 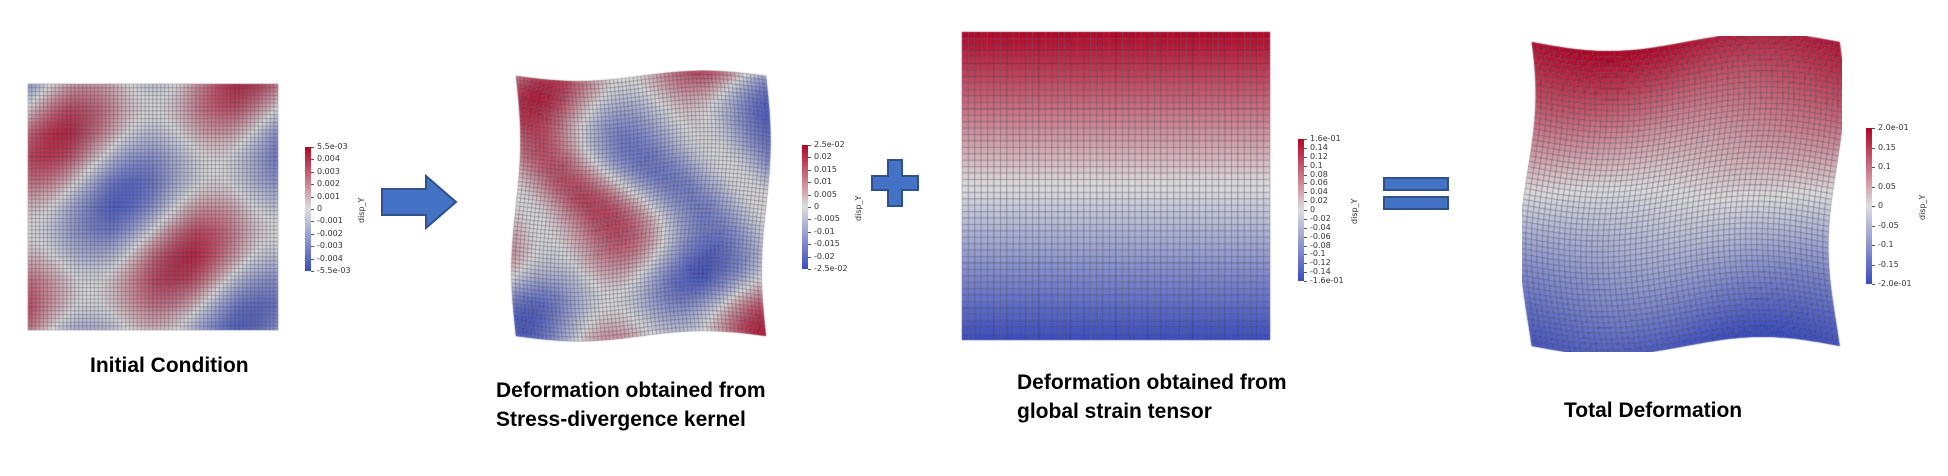 I want to click on colorbar-tick-label: -0.15, so click(x=1885, y=264).